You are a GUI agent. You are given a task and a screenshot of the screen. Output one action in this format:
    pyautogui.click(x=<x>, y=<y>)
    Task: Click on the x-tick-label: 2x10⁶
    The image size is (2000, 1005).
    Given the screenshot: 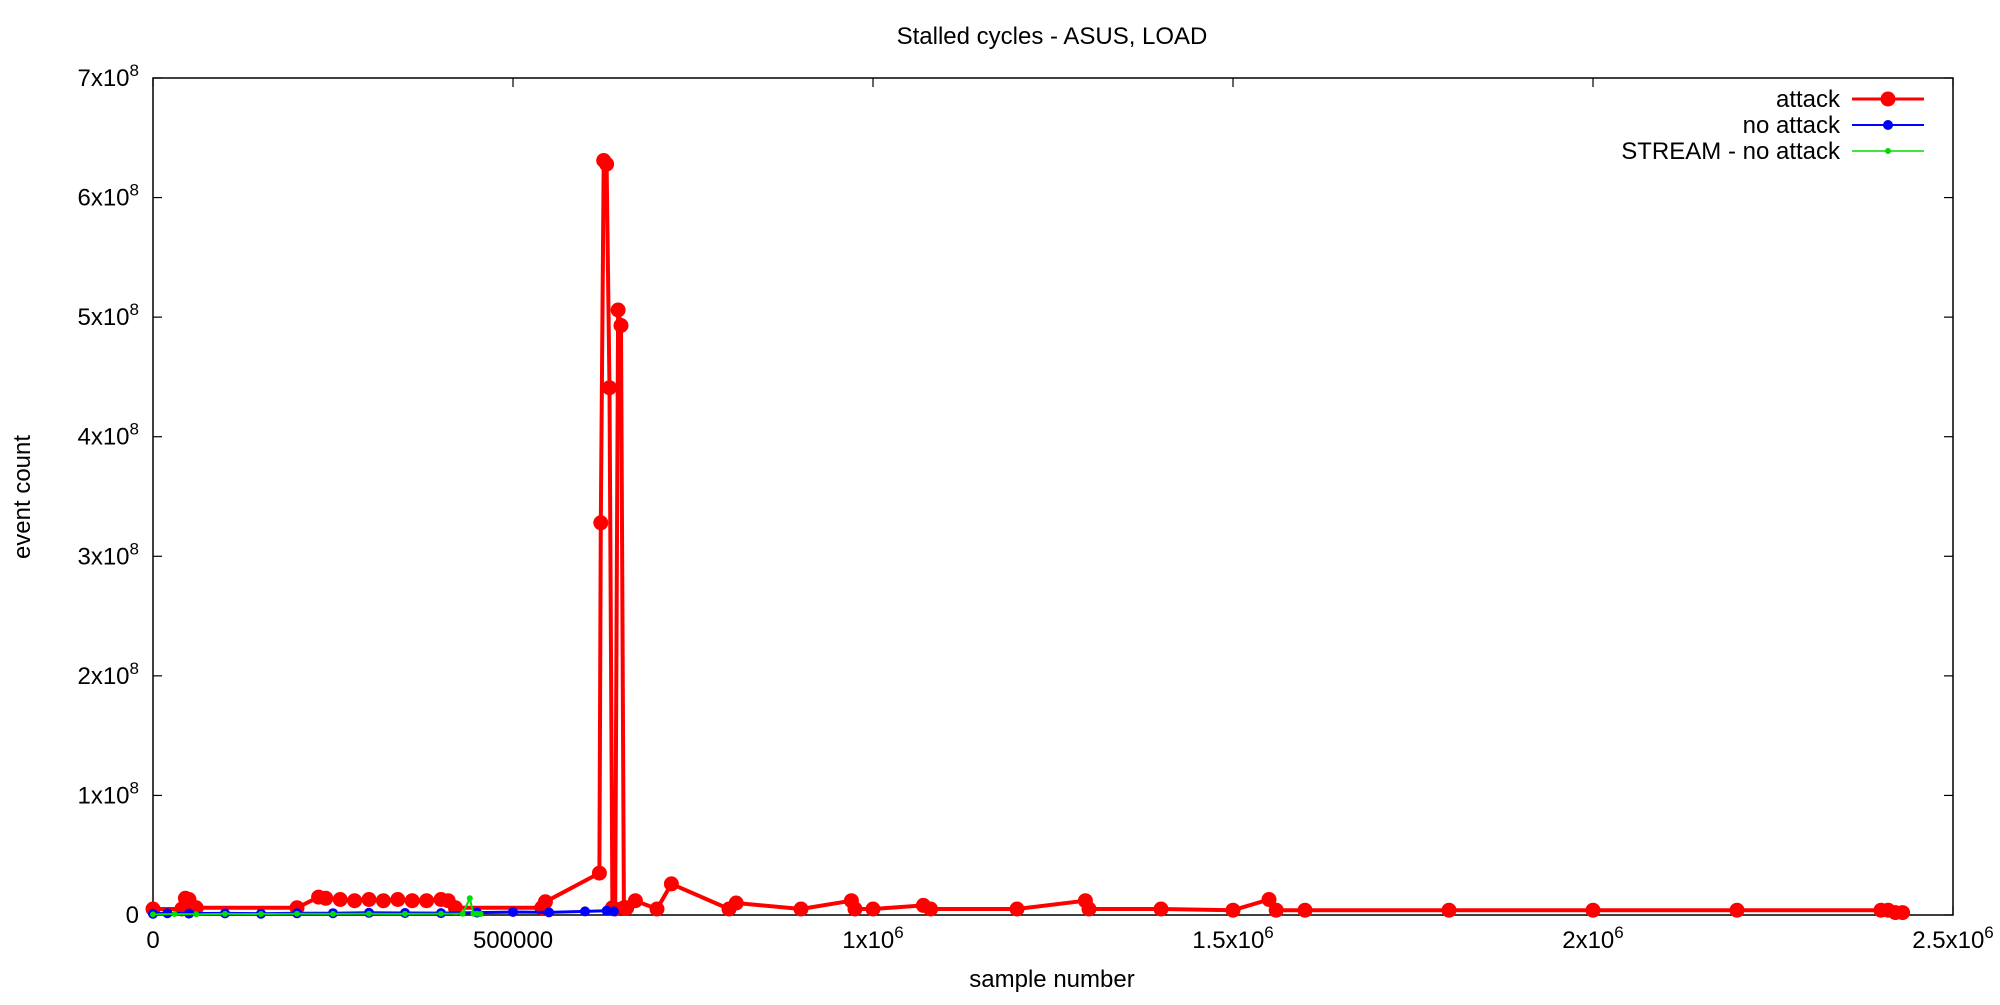 What is the action you would take?
    pyautogui.click(x=1593, y=938)
    